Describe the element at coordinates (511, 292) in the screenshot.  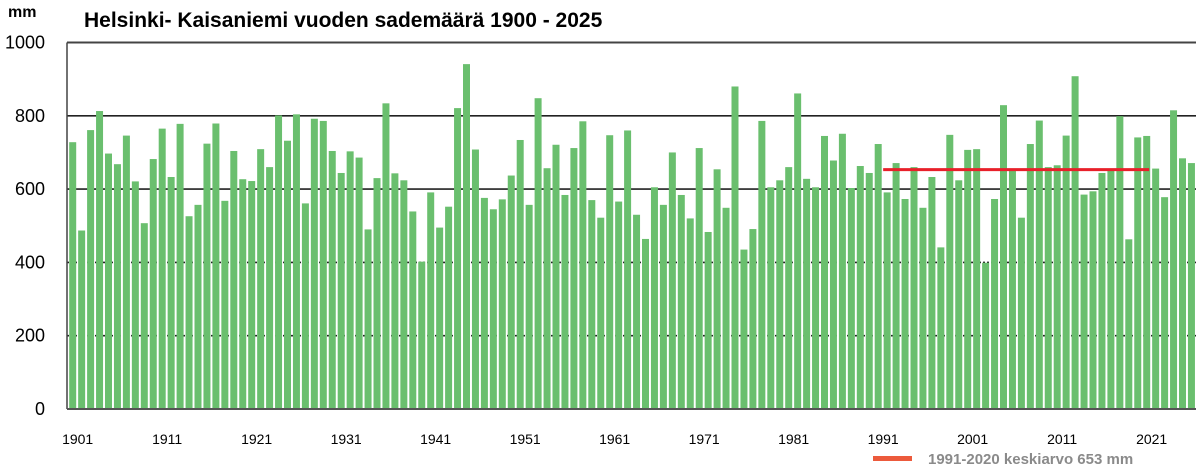
I see `bar-1949` at that location.